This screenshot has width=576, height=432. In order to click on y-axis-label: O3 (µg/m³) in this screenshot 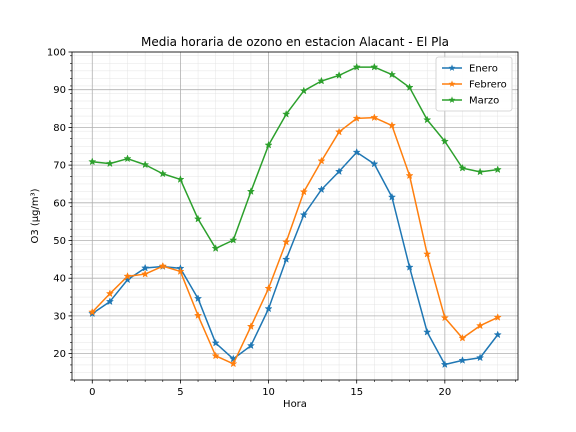, I will do `click(35, 215)`.